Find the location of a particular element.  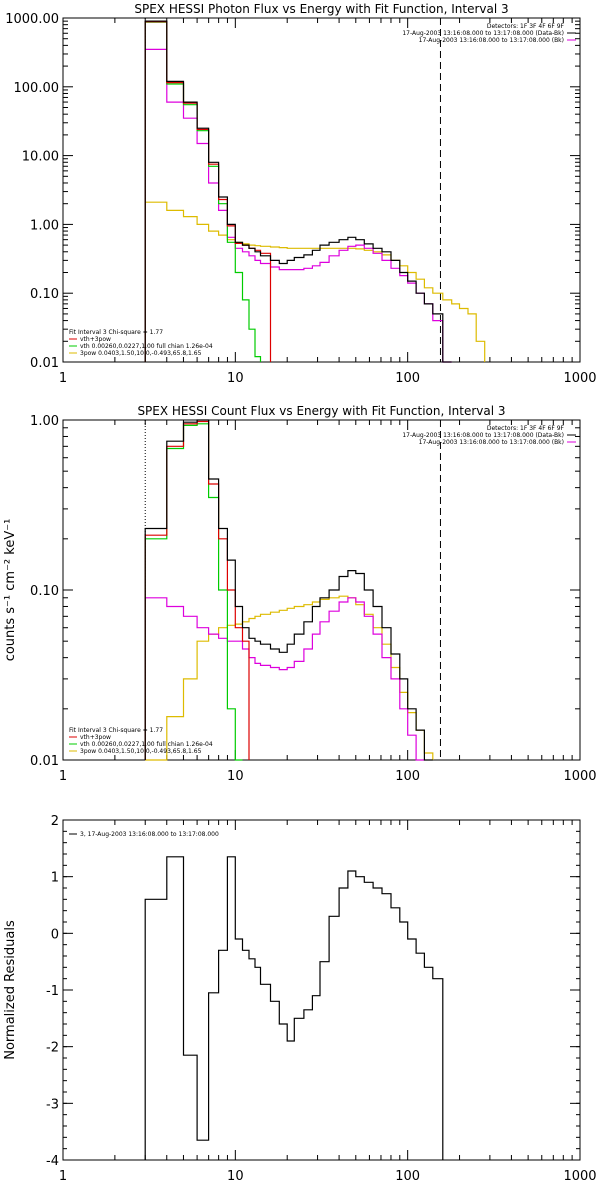

y-tick-label: 10.00 is located at coordinates (40, 157).